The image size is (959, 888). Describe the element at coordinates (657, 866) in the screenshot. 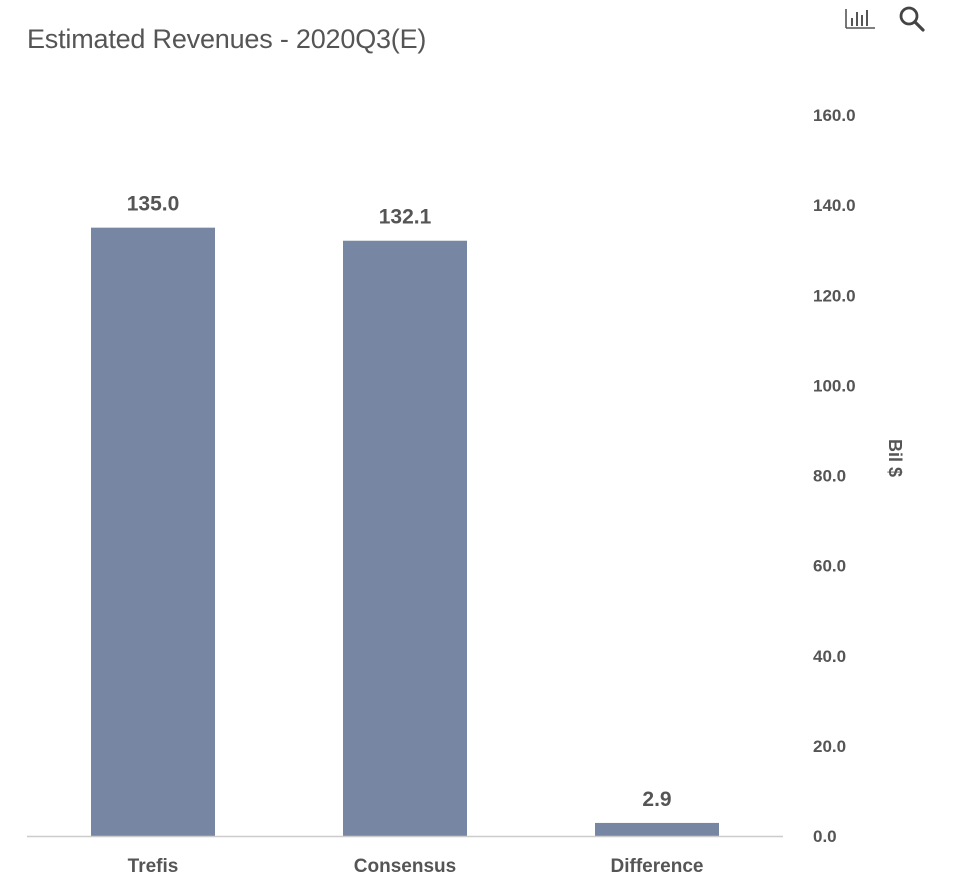

I see `x-tick-label: Difference` at that location.